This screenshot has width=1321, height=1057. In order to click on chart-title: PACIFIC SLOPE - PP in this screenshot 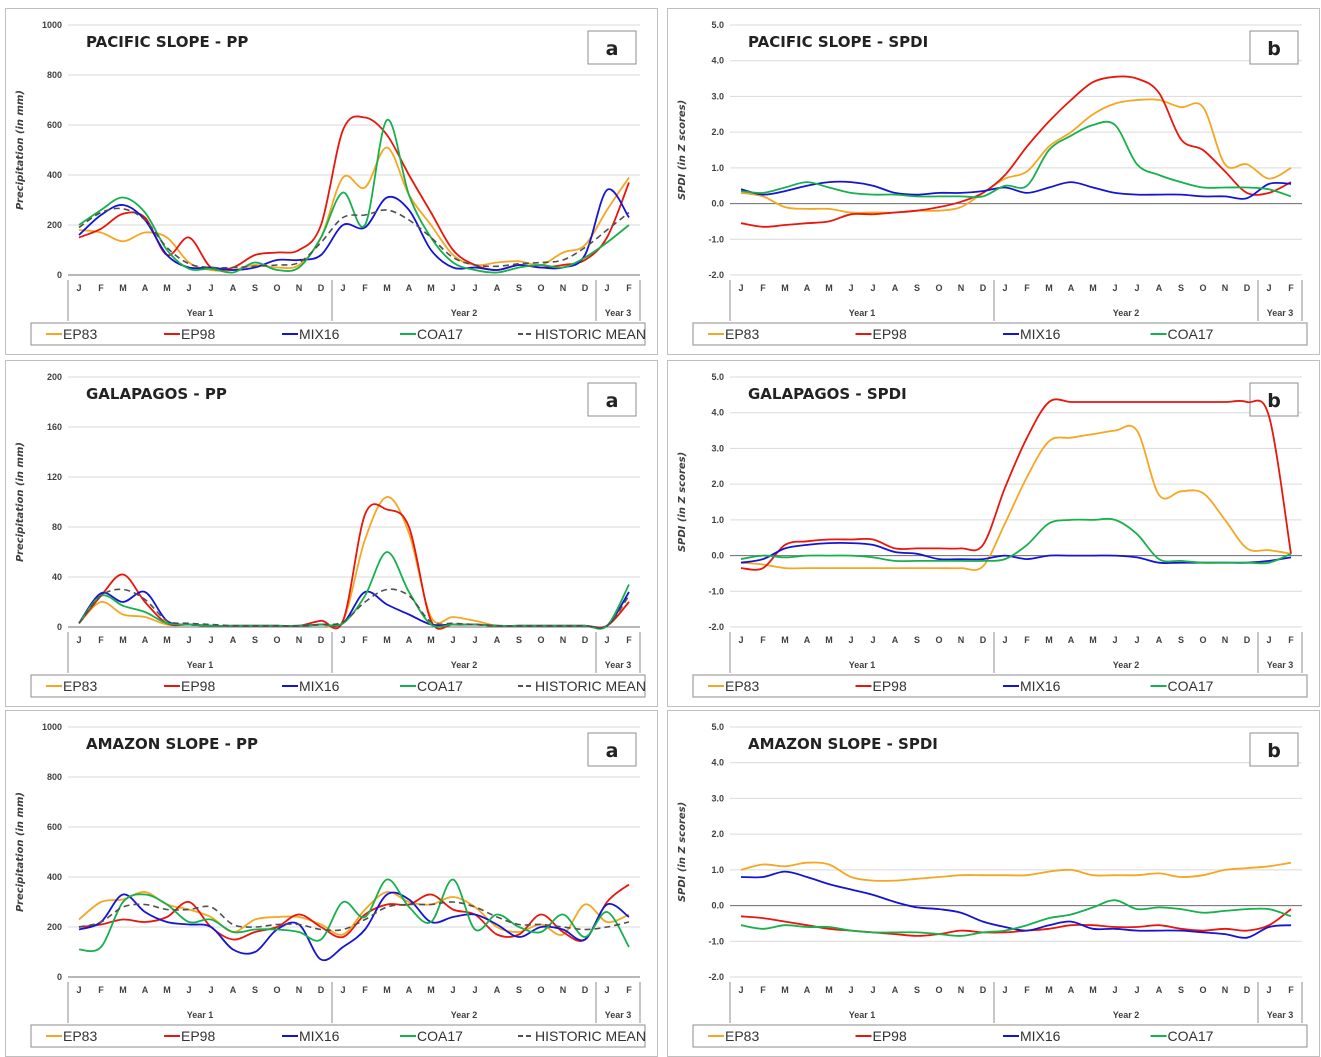, I will do `click(167, 42)`.